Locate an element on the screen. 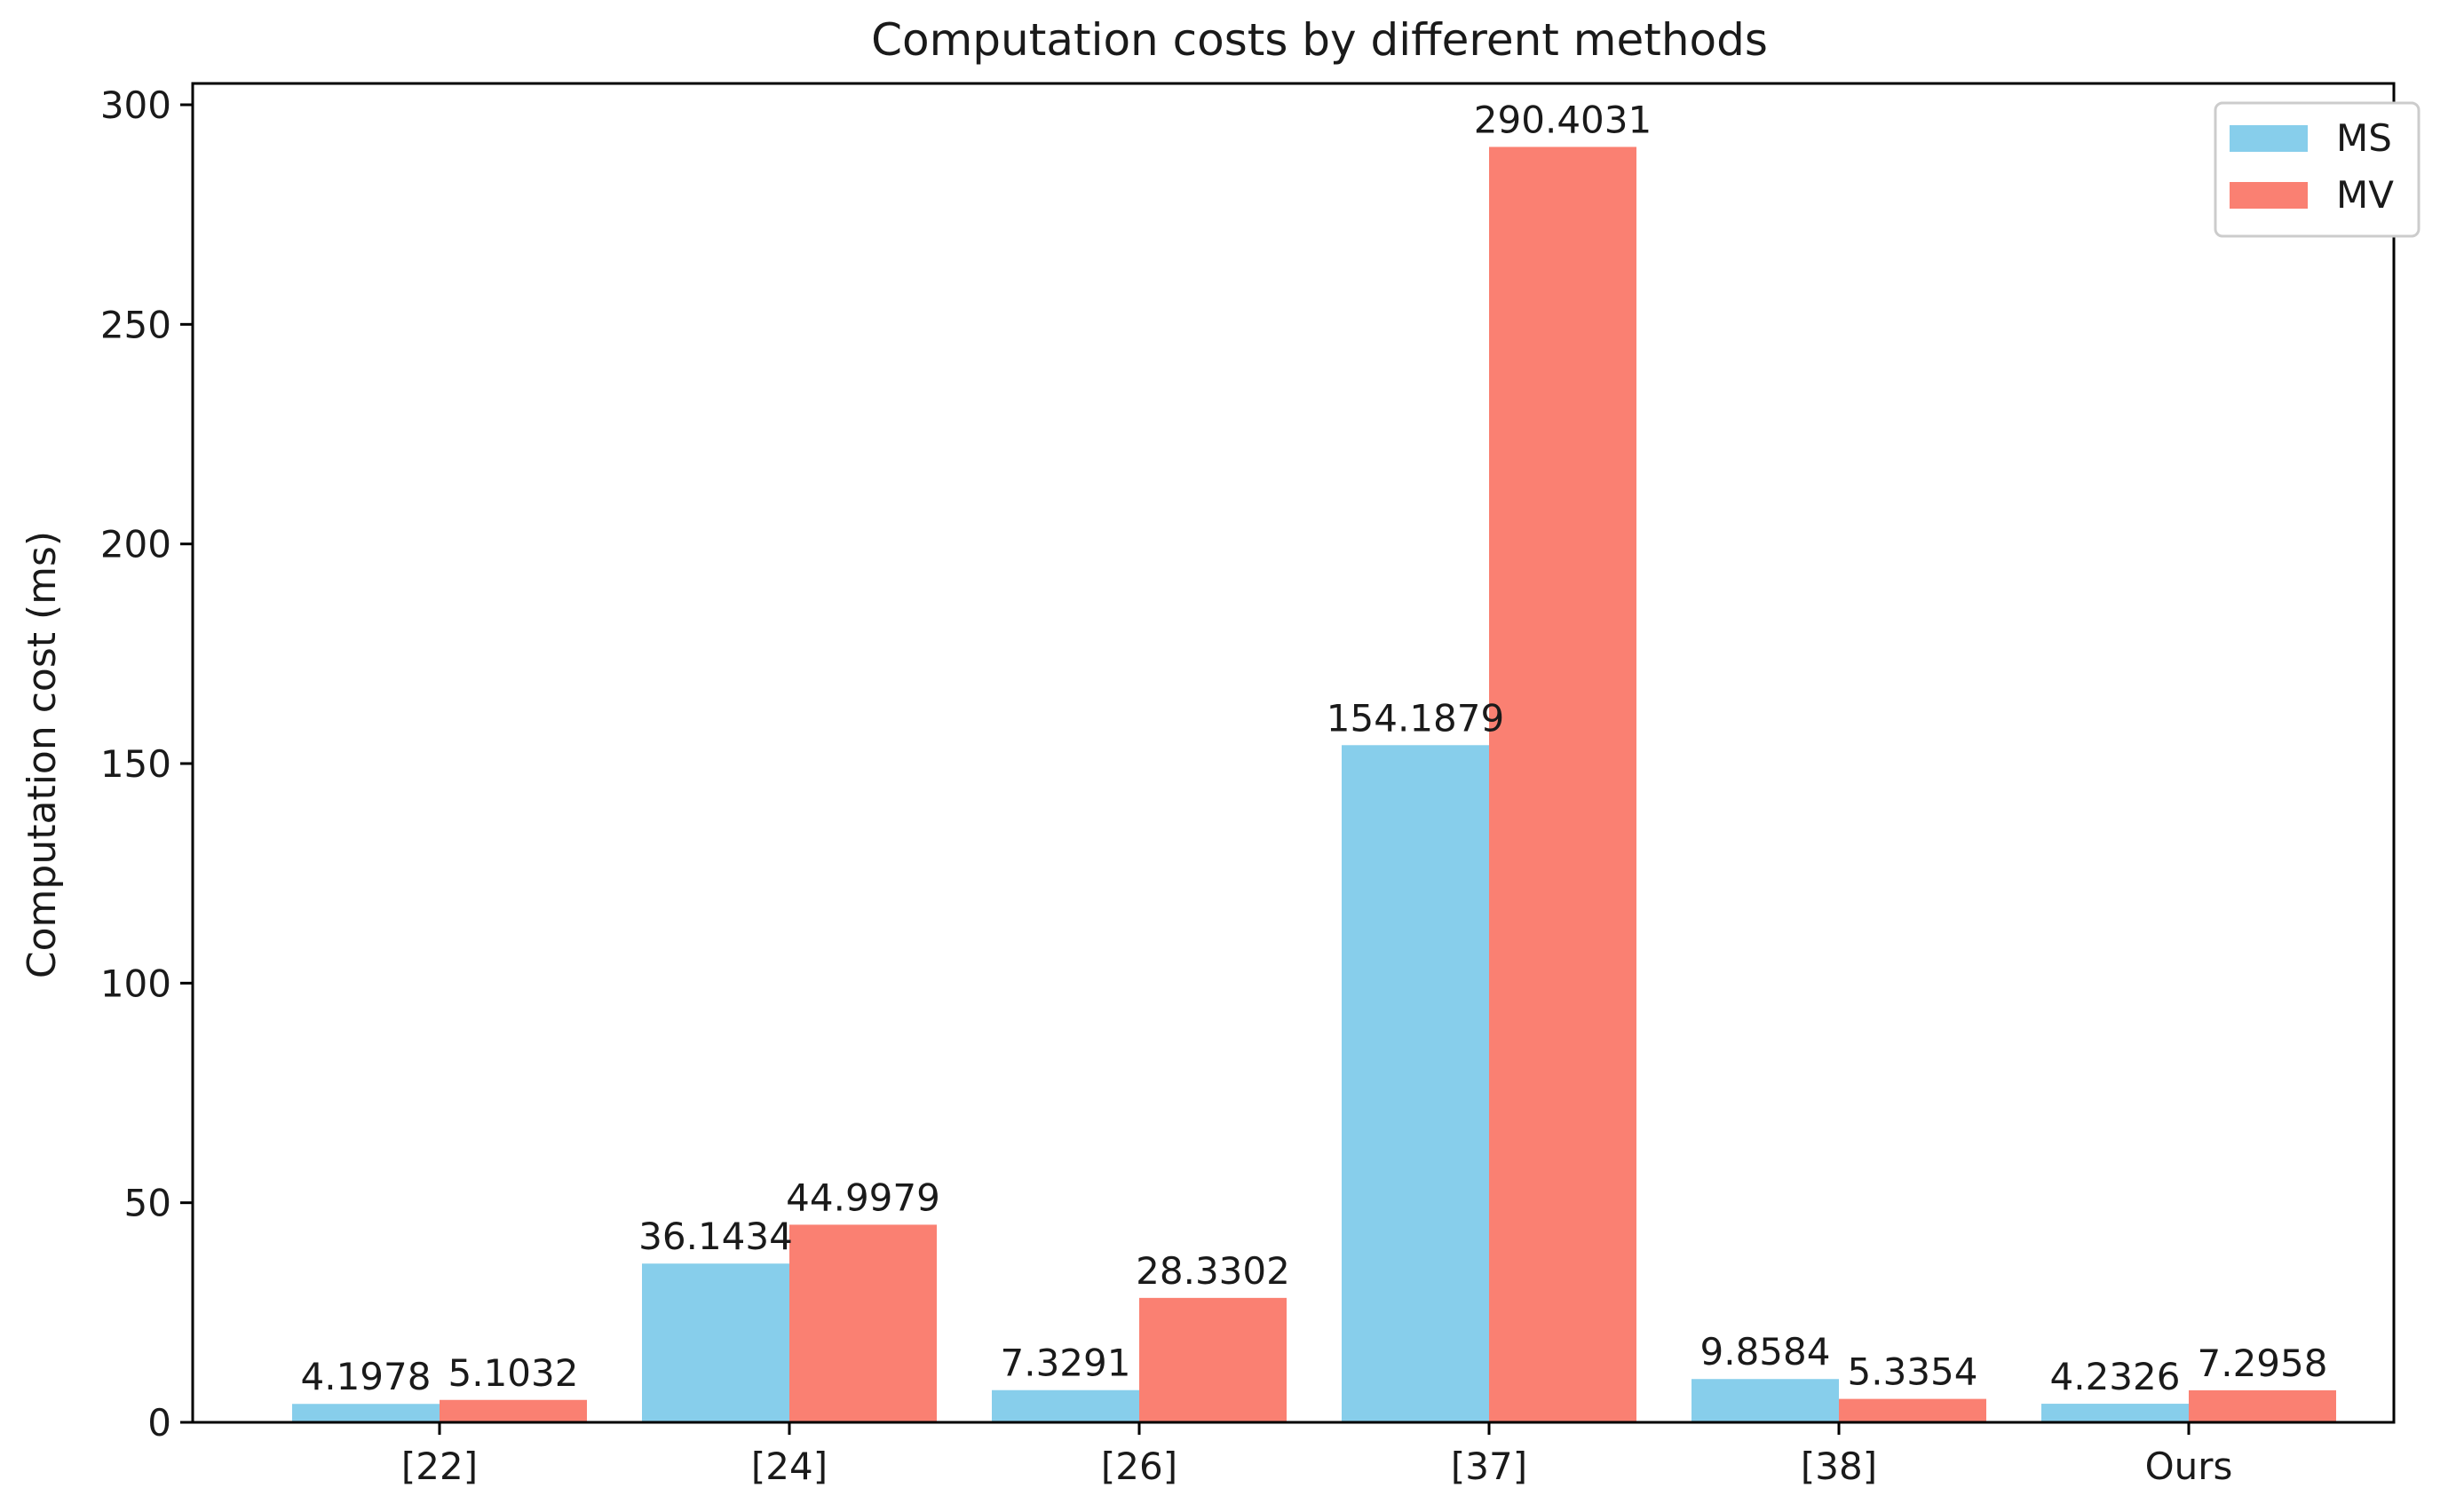  legend: MS MV is located at coordinates (2317, 169).